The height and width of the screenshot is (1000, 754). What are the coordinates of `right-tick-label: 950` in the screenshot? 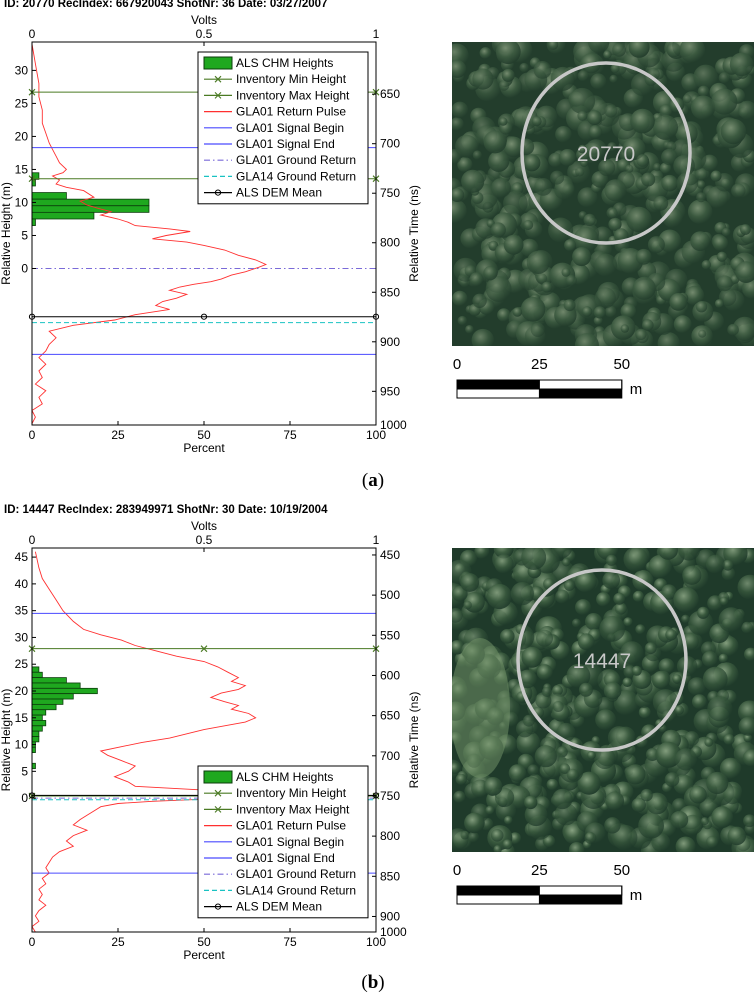 It's located at (390, 391).